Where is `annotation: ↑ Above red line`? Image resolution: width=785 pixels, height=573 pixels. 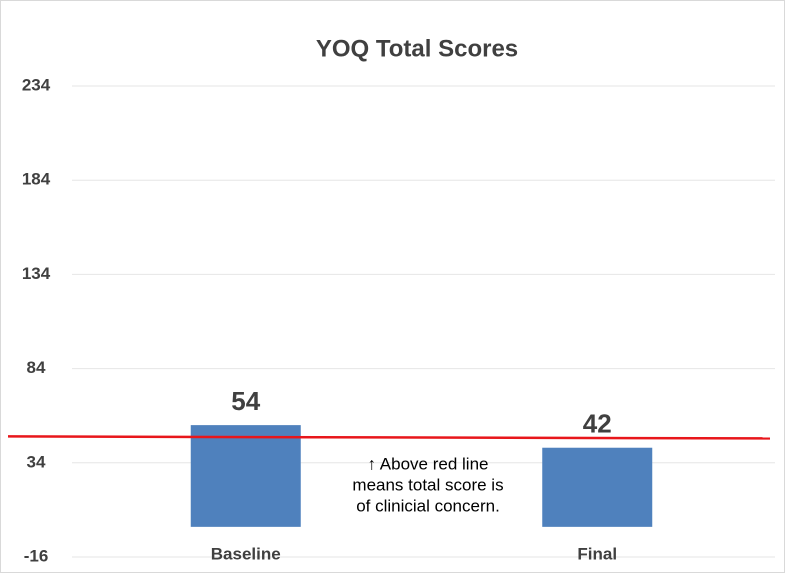
annotation: ↑ Above red line is located at coordinates (428, 463).